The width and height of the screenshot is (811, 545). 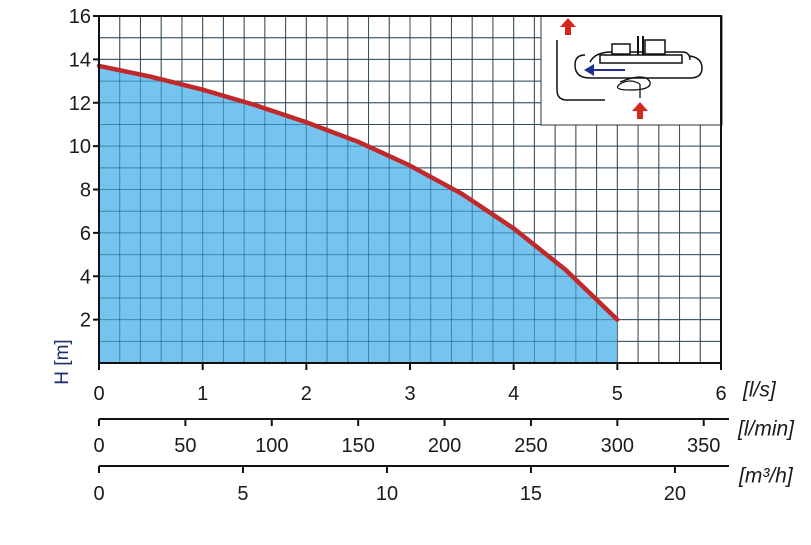 I want to click on y-tick-label: 8, so click(x=85, y=191).